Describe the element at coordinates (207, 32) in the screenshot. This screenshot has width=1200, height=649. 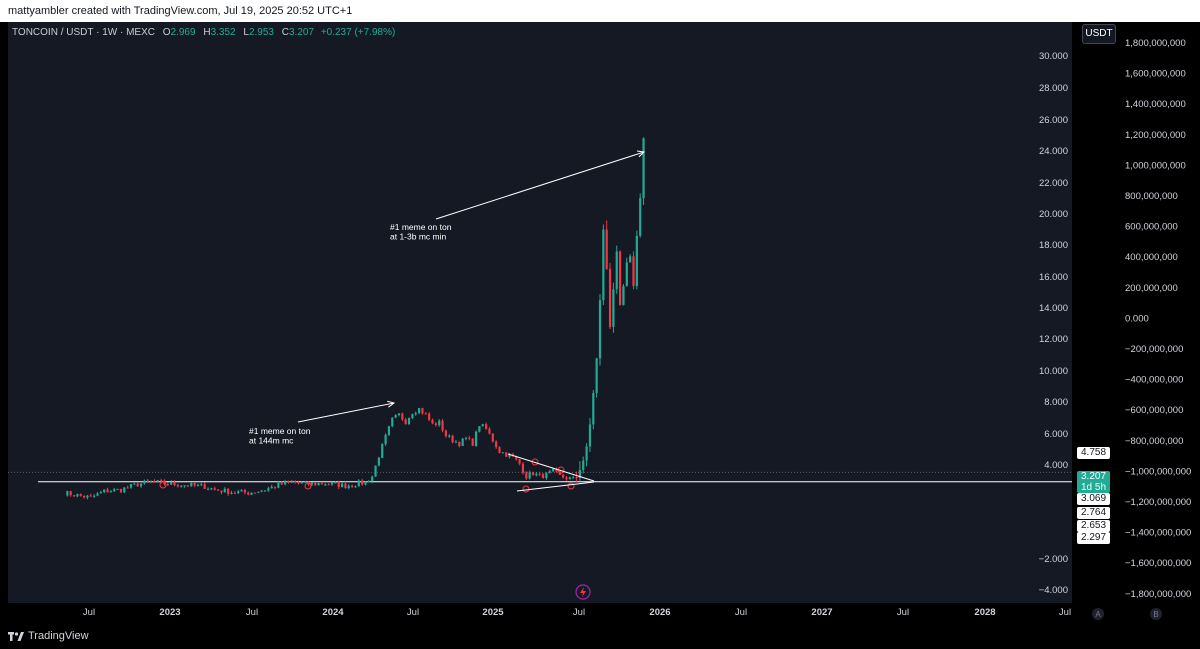
I see `high-label: H` at that location.